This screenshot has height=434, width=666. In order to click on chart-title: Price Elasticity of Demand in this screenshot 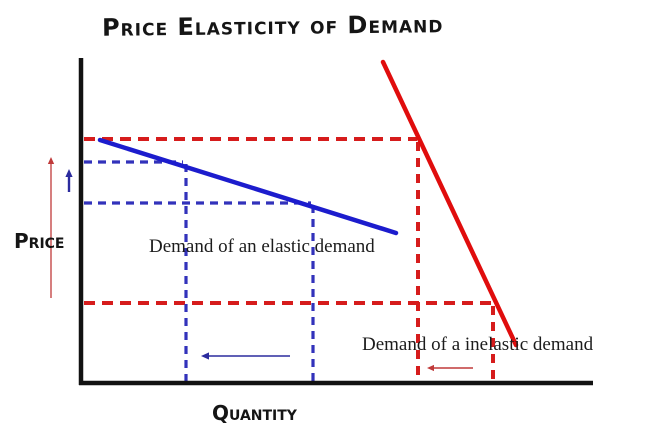, I will do `click(272, 26)`.